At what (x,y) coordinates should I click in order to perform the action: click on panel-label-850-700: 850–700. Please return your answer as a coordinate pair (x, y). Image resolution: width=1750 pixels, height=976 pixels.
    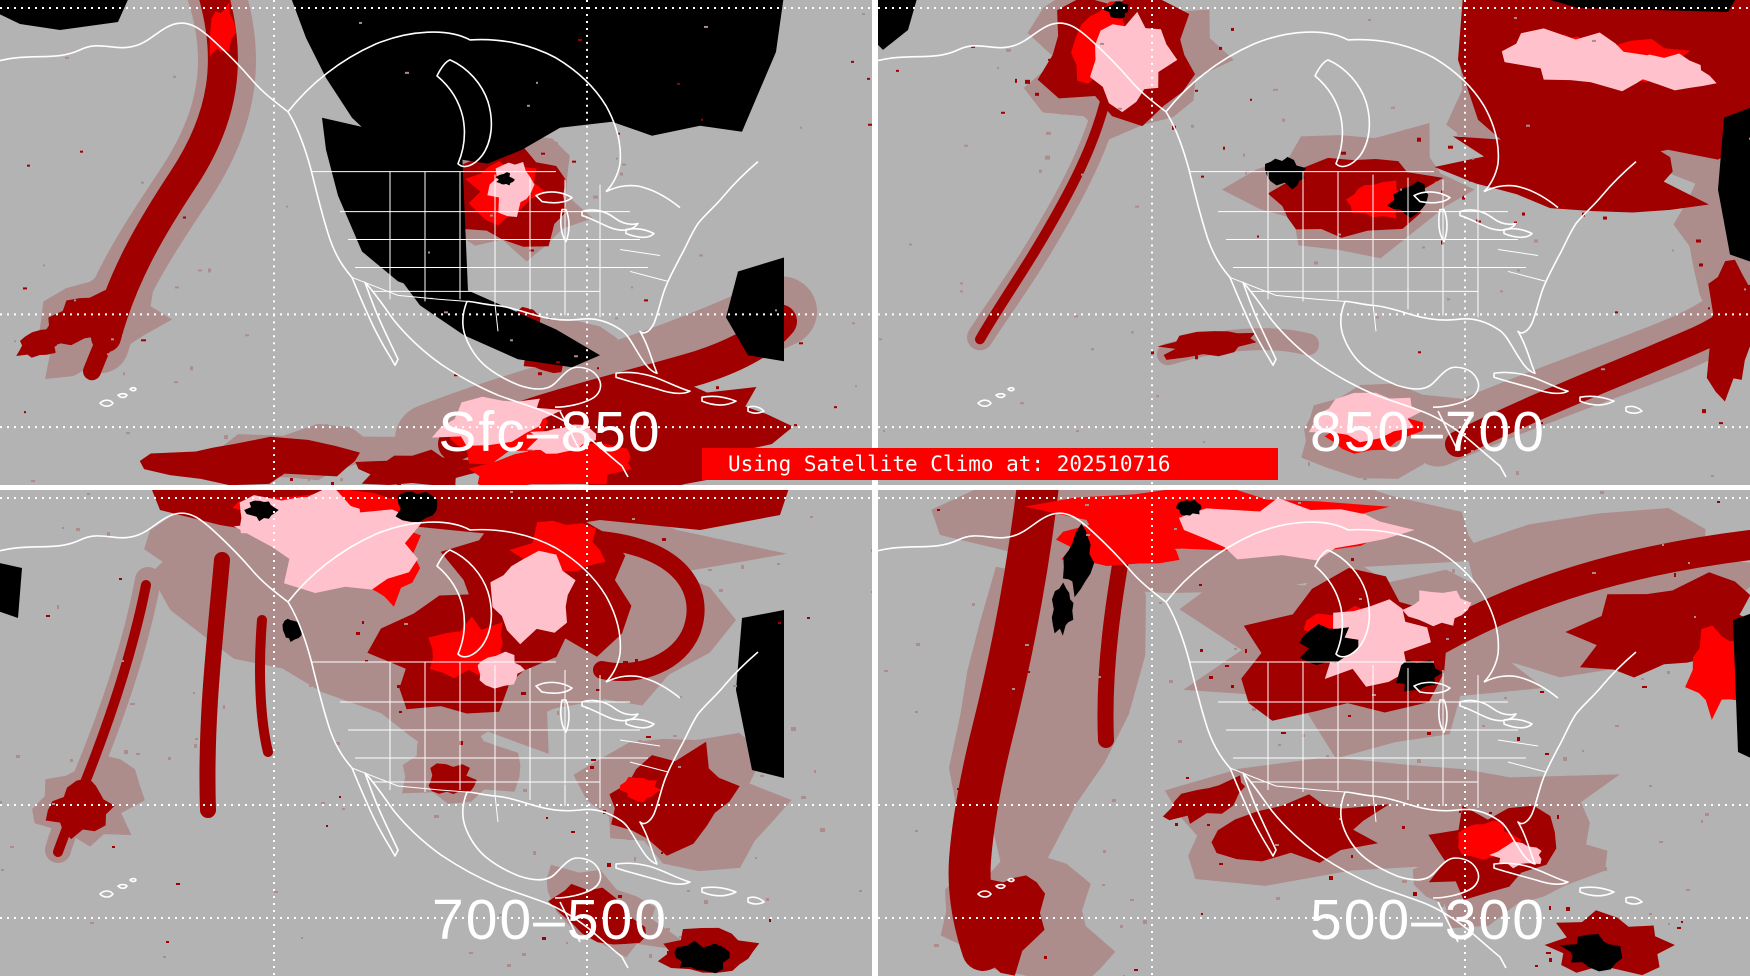
    Looking at the image, I should click on (1428, 432).